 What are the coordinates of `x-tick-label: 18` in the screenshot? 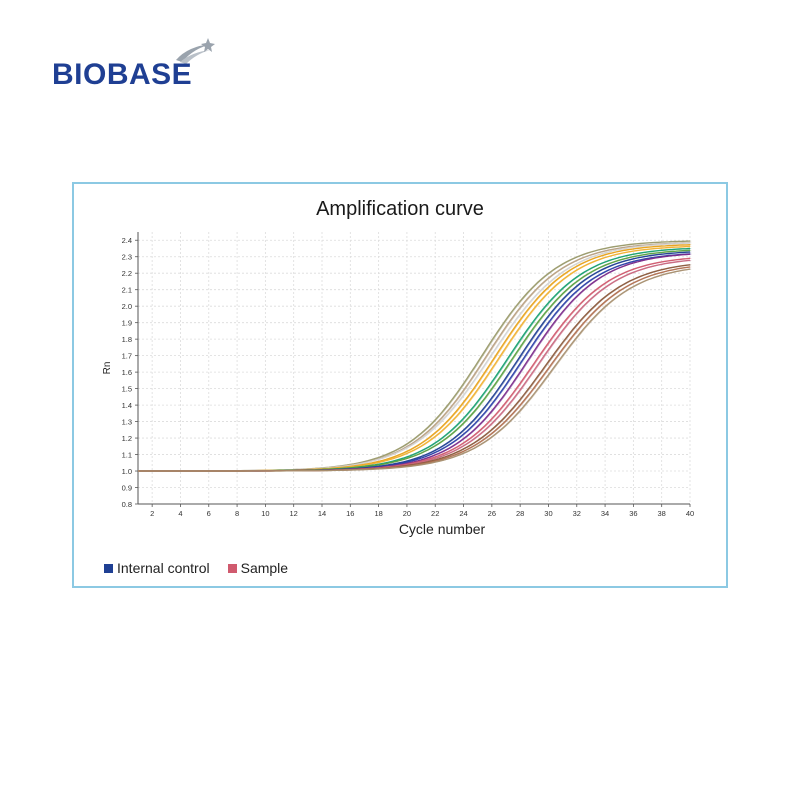 It's located at (378, 513).